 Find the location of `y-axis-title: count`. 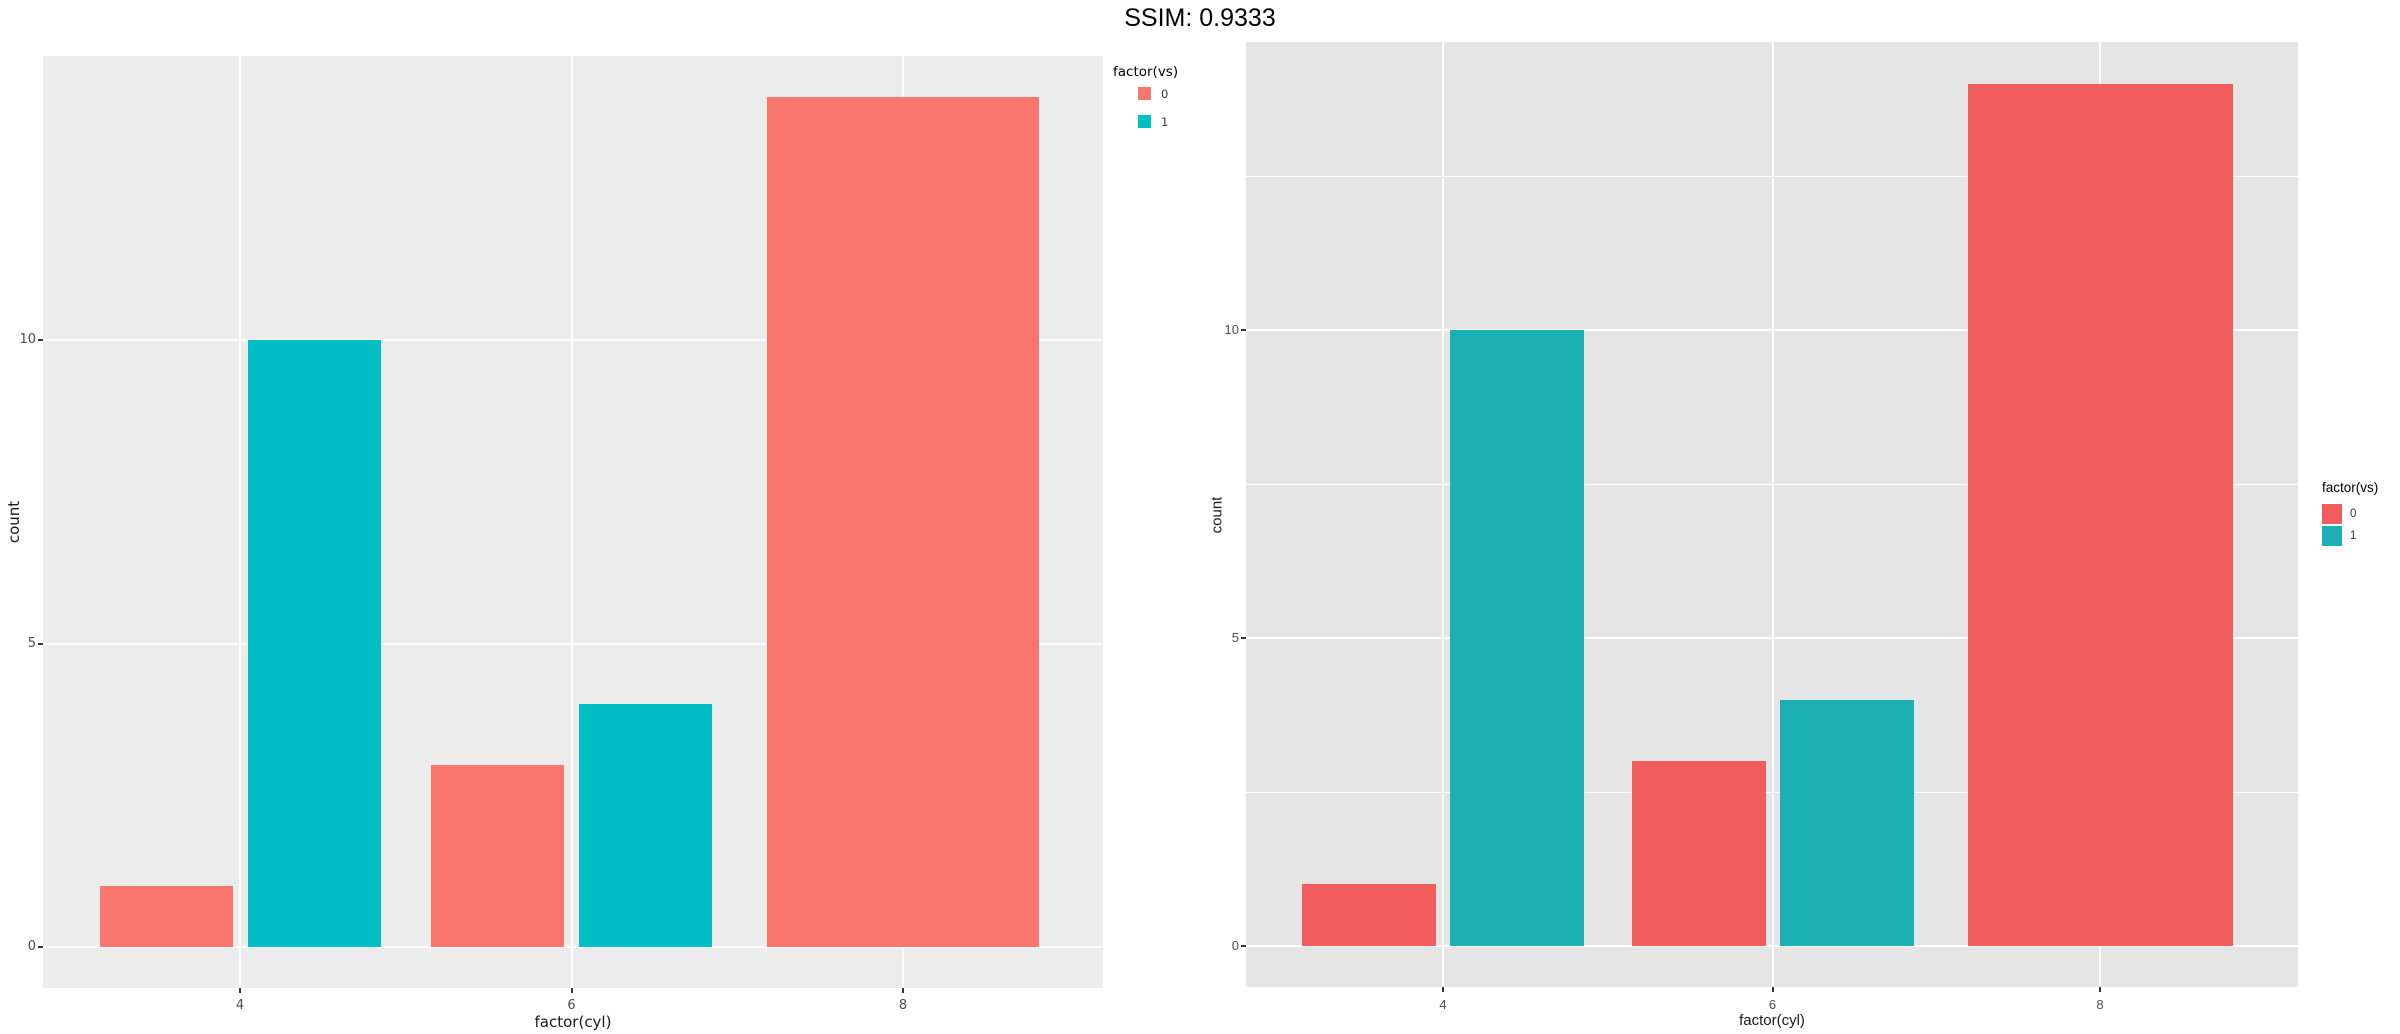

y-axis-title: count is located at coordinates (1217, 514).